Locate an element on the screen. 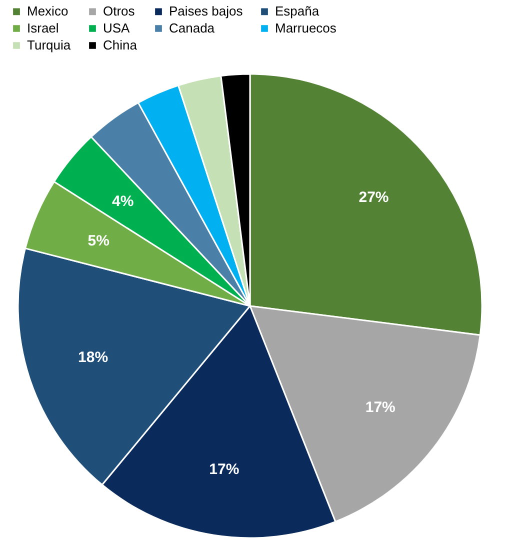 The image size is (521, 544). data-label: 18% is located at coordinates (93, 357).